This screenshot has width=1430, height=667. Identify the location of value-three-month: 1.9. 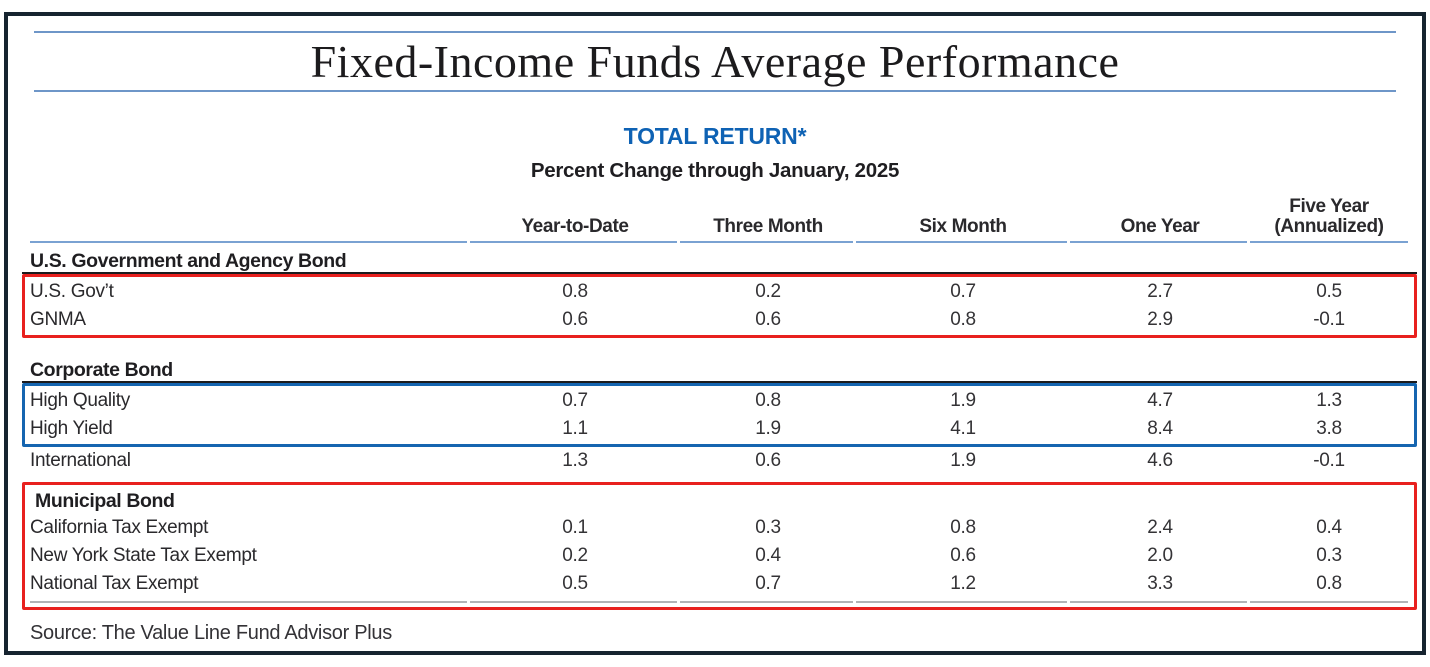
(768, 428).